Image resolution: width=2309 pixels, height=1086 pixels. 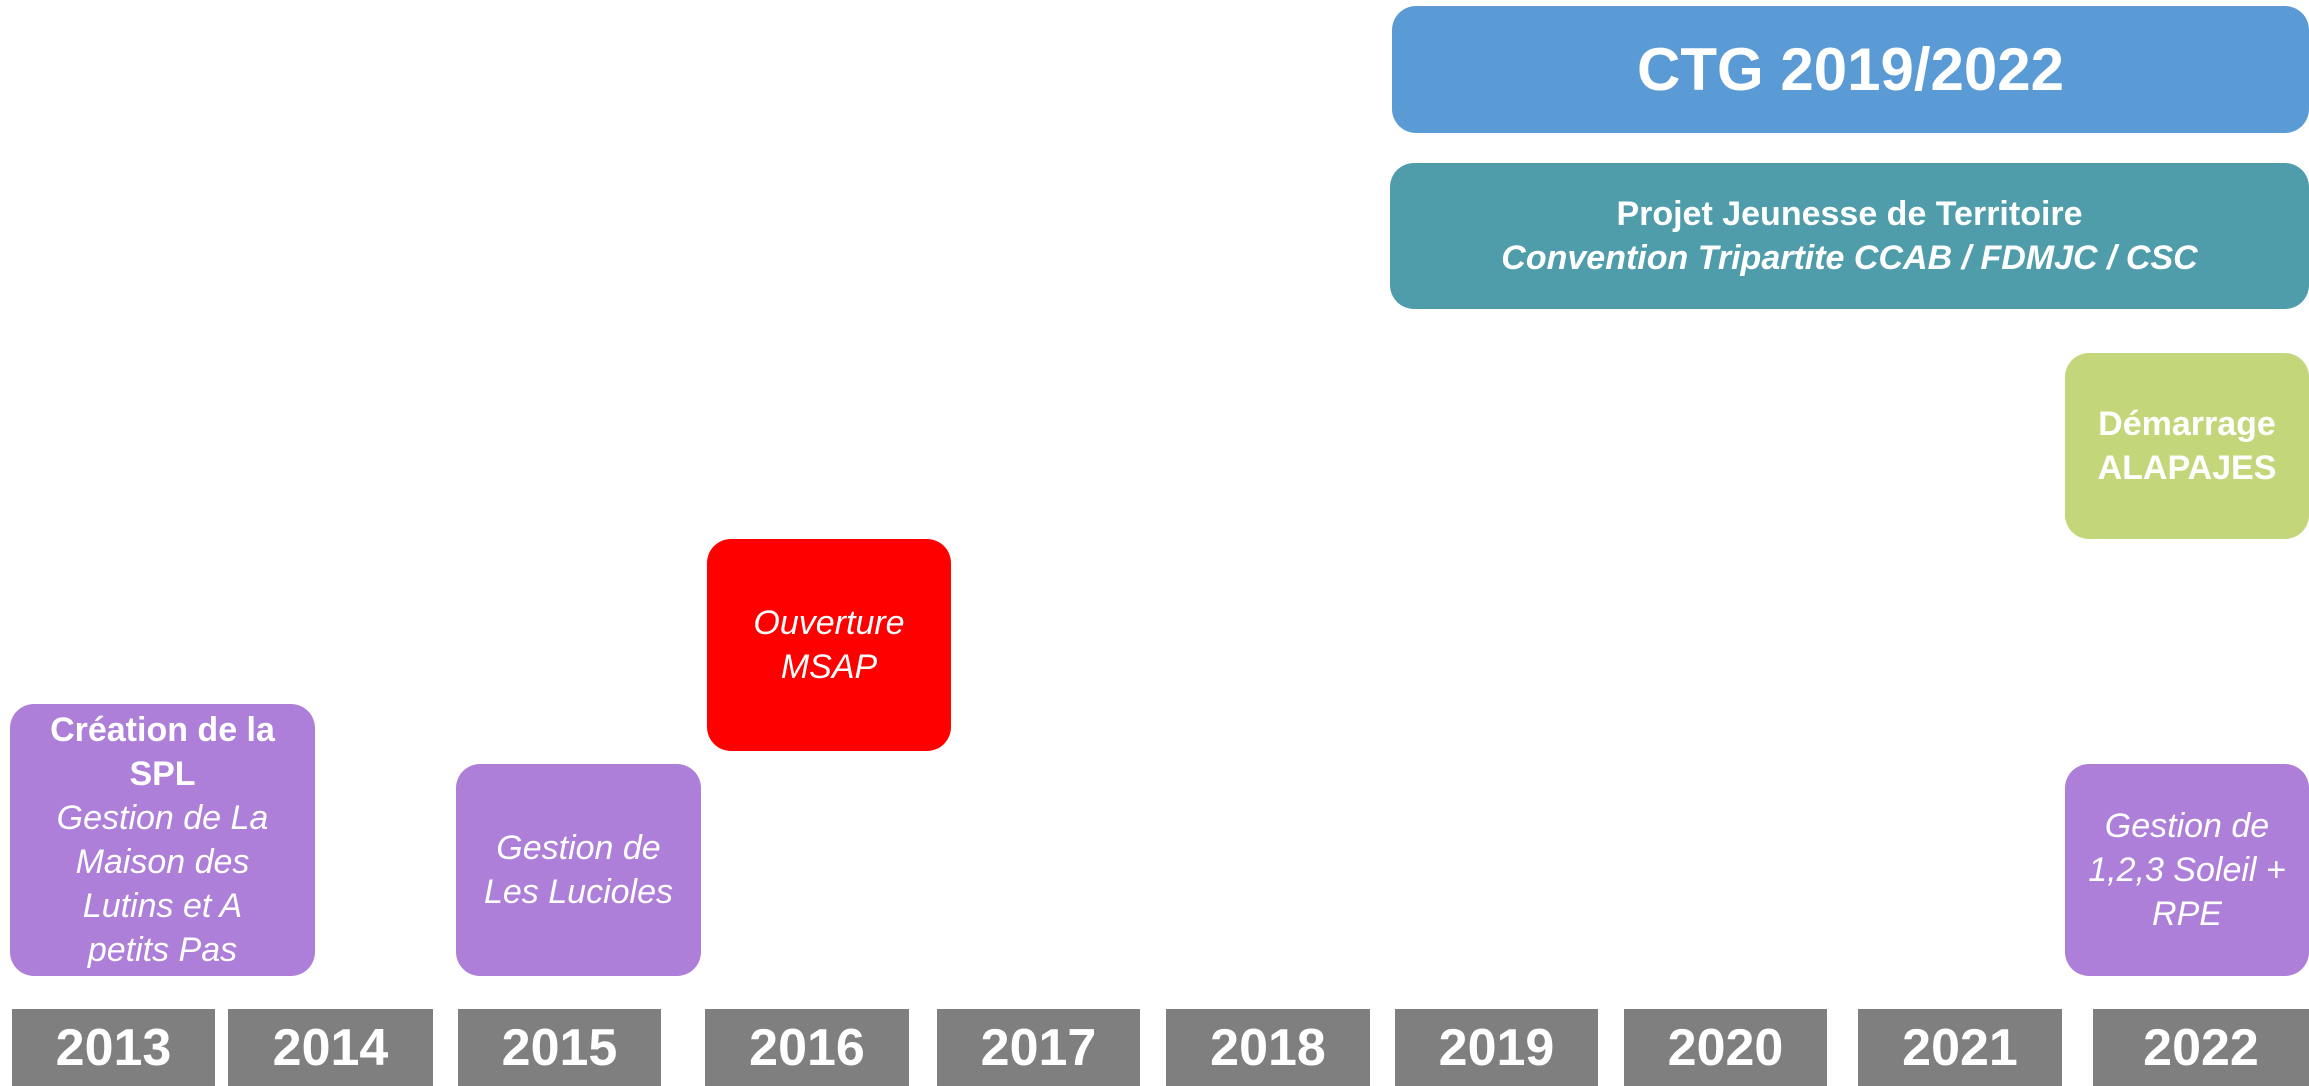 I want to click on year-label: 2018, so click(x=1268, y=1047).